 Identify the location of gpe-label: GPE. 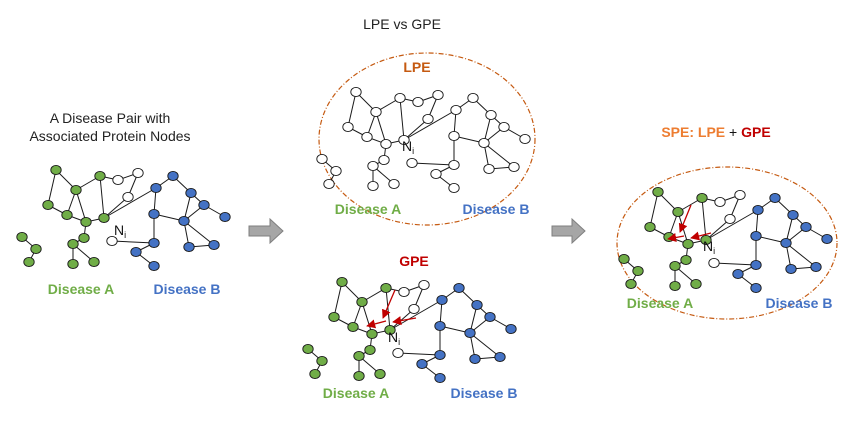
(414, 261).